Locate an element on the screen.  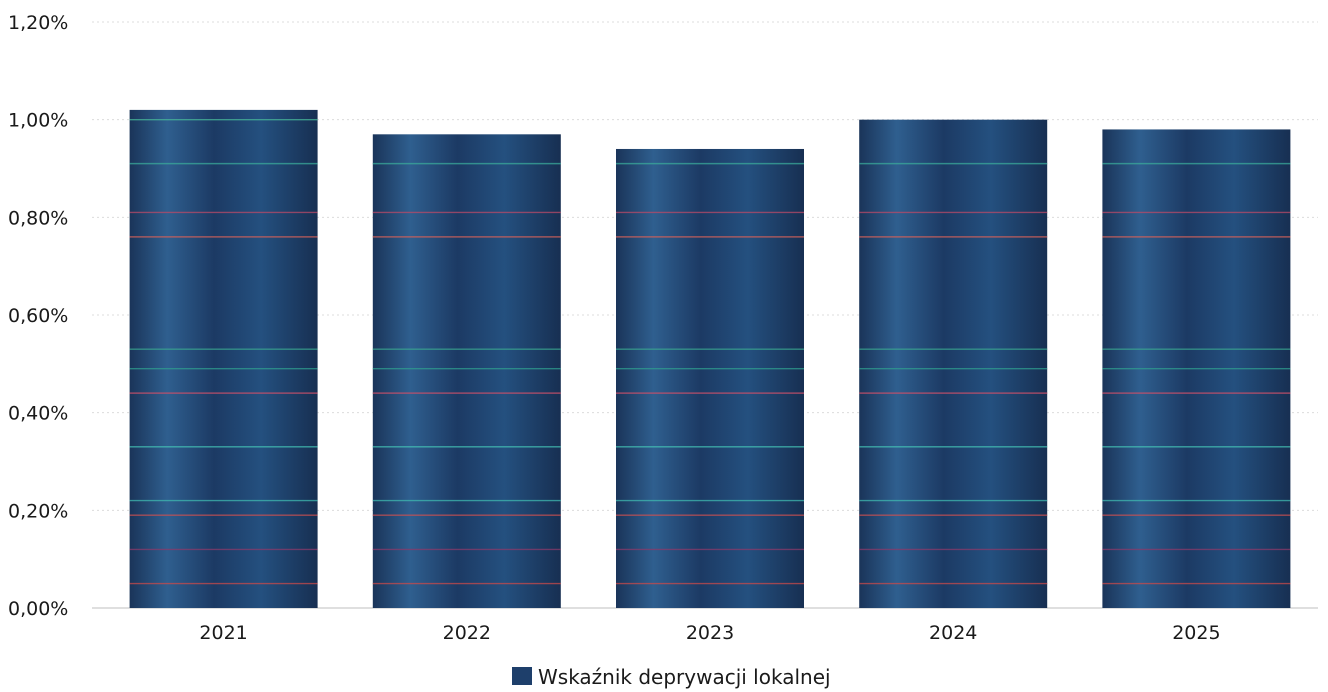
y-tick-label: 0,20% is located at coordinates (38, 511).